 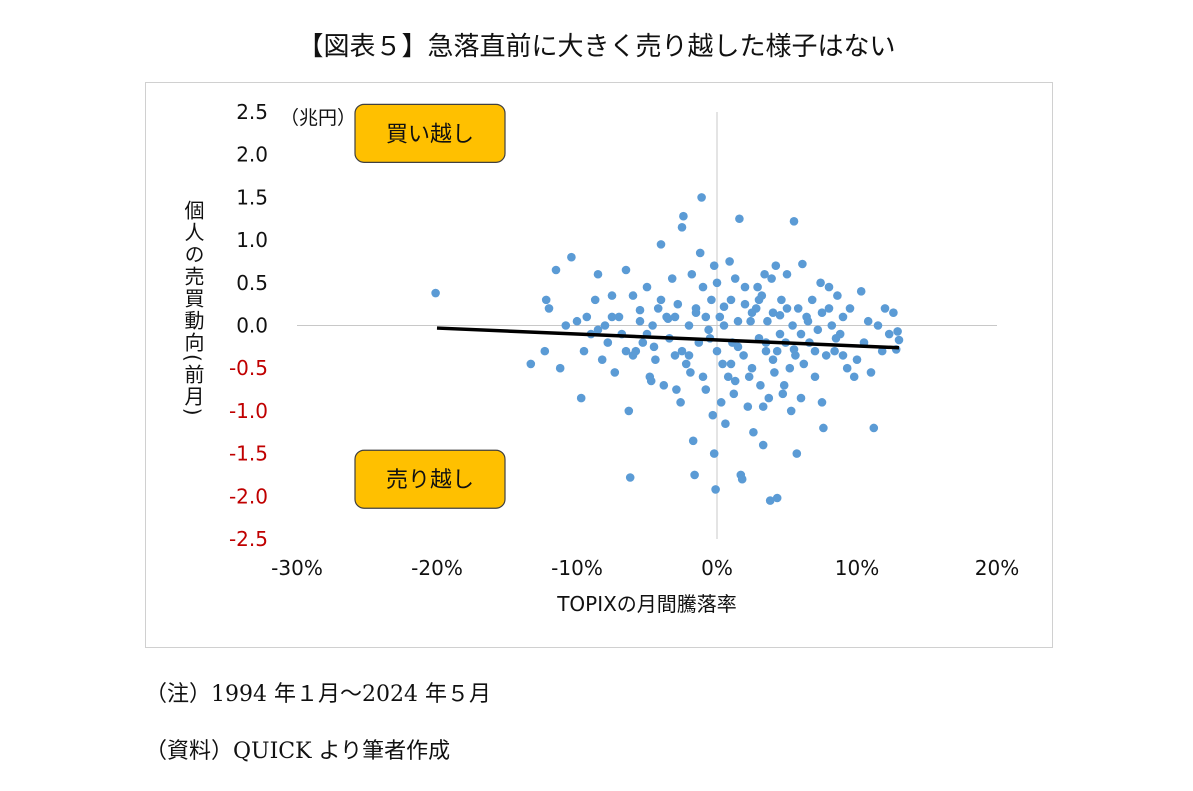 What do you see at coordinates (248, 411) in the screenshot?
I see `y-tick-label: -1.0` at bounding box center [248, 411].